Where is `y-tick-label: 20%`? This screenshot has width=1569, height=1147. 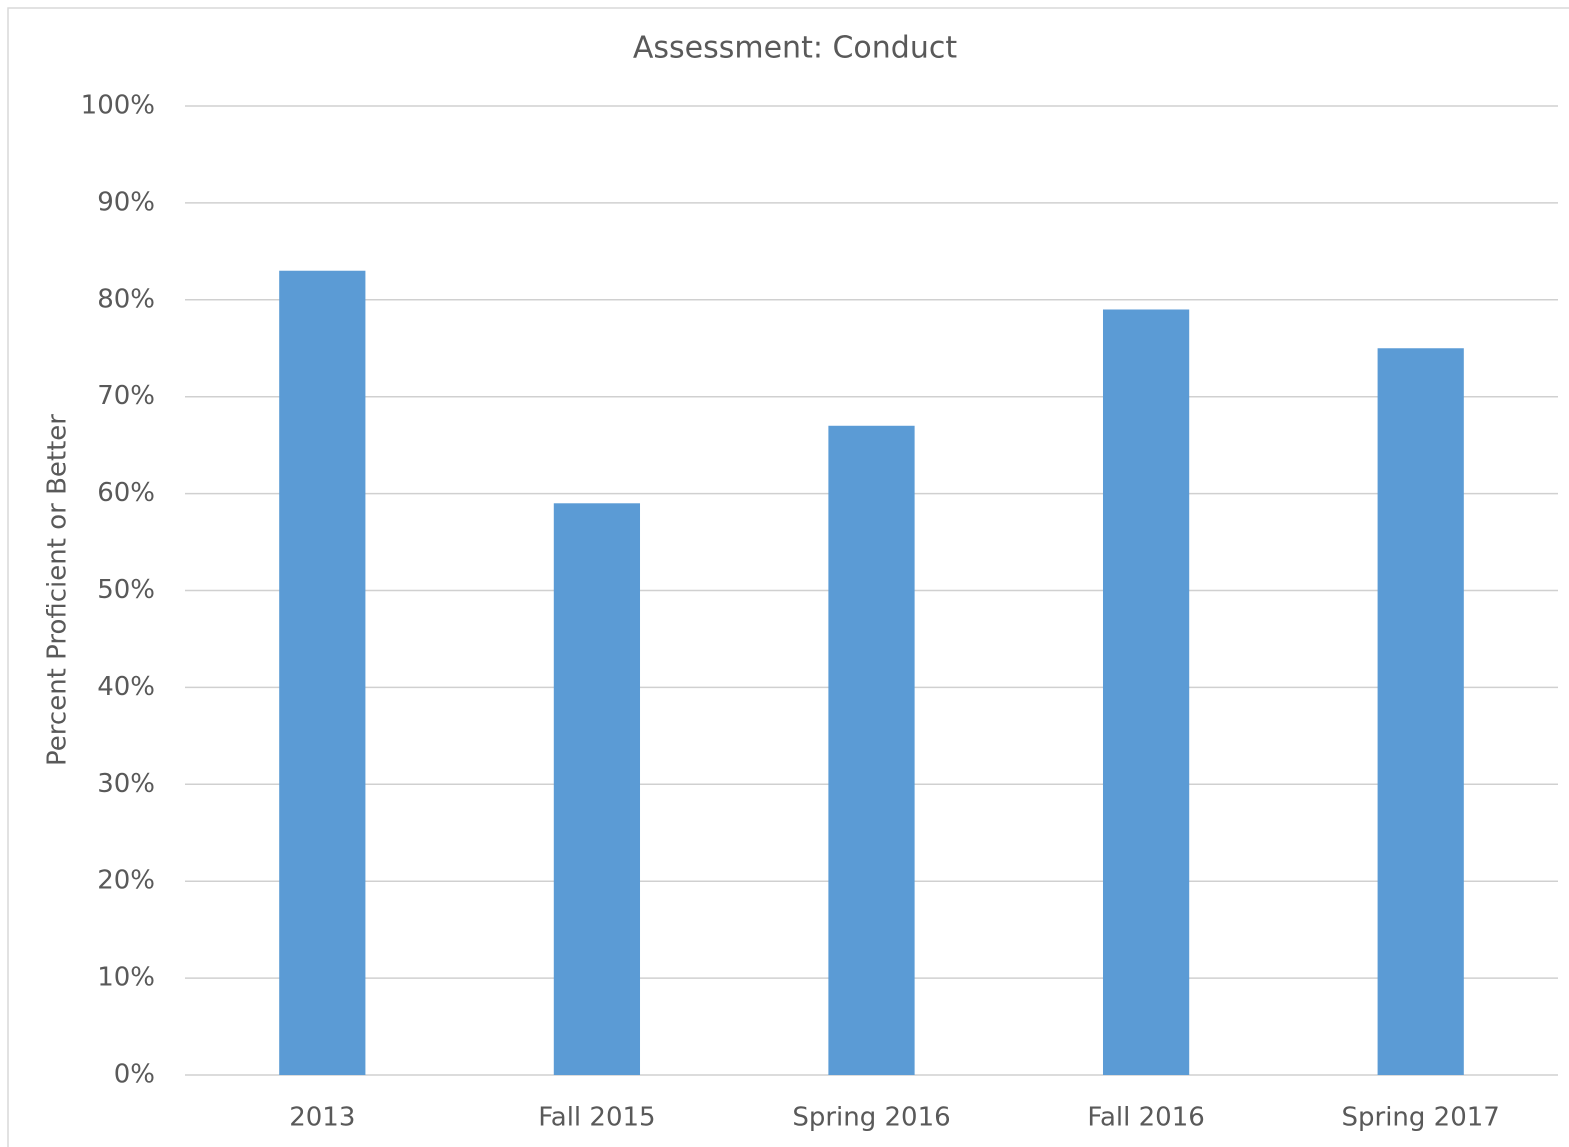 y-tick-label: 20% is located at coordinates (126, 881).